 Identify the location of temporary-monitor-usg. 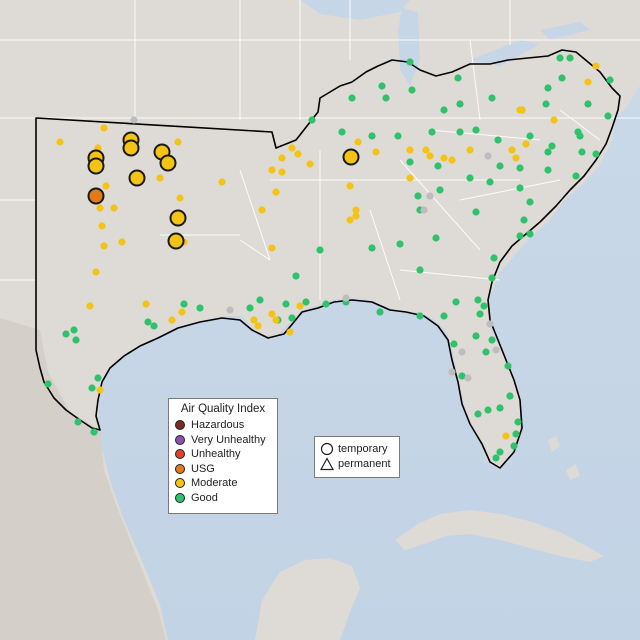
(96, 196).